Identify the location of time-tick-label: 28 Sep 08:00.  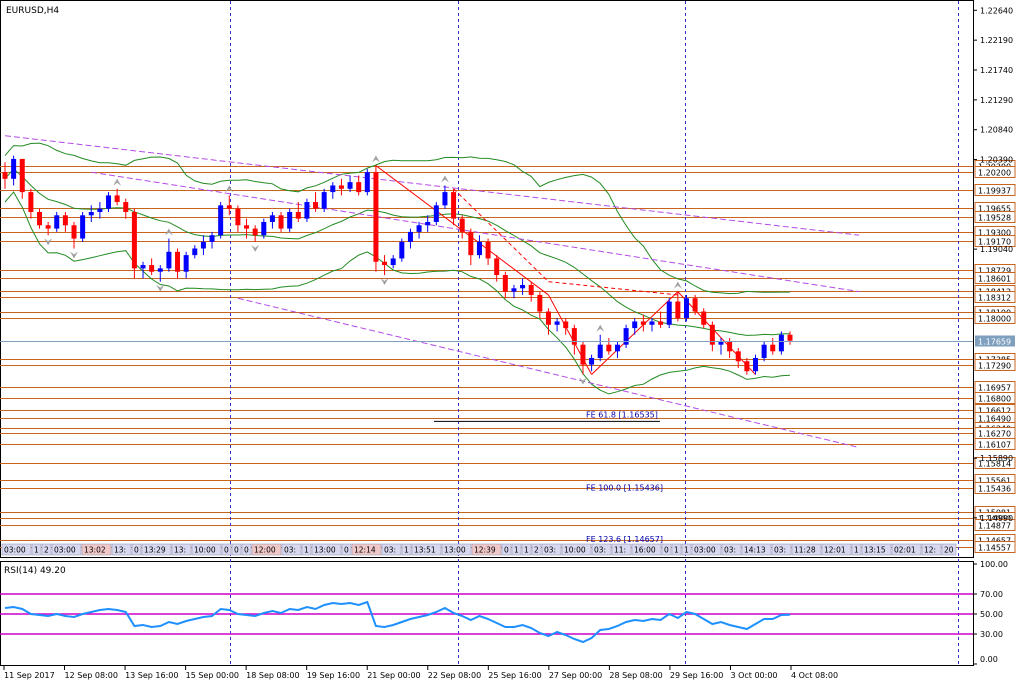
(635, 675).